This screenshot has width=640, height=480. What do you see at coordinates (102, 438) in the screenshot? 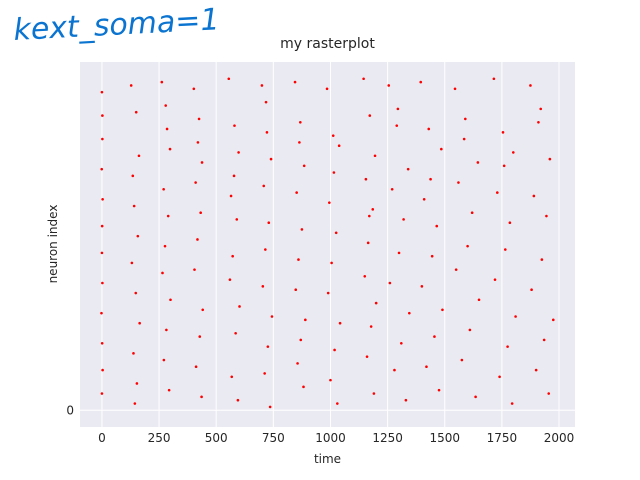
I see `x-tick-label: 0` at bounding box center [102, 438].